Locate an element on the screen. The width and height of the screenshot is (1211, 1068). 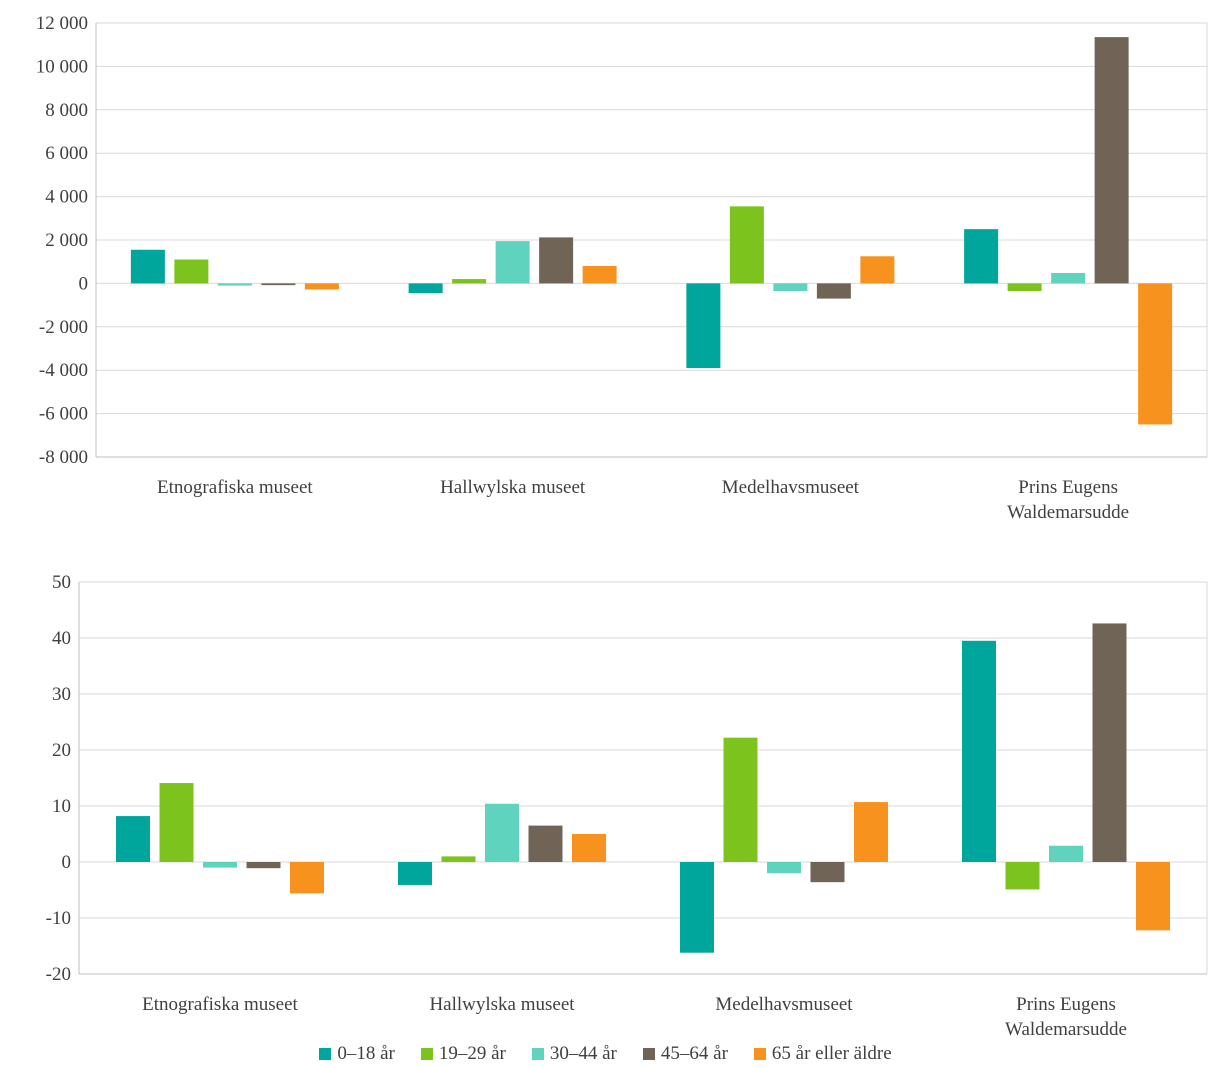
legend-item-45-64: 45–64 år is located at coordinates (685, 1054).